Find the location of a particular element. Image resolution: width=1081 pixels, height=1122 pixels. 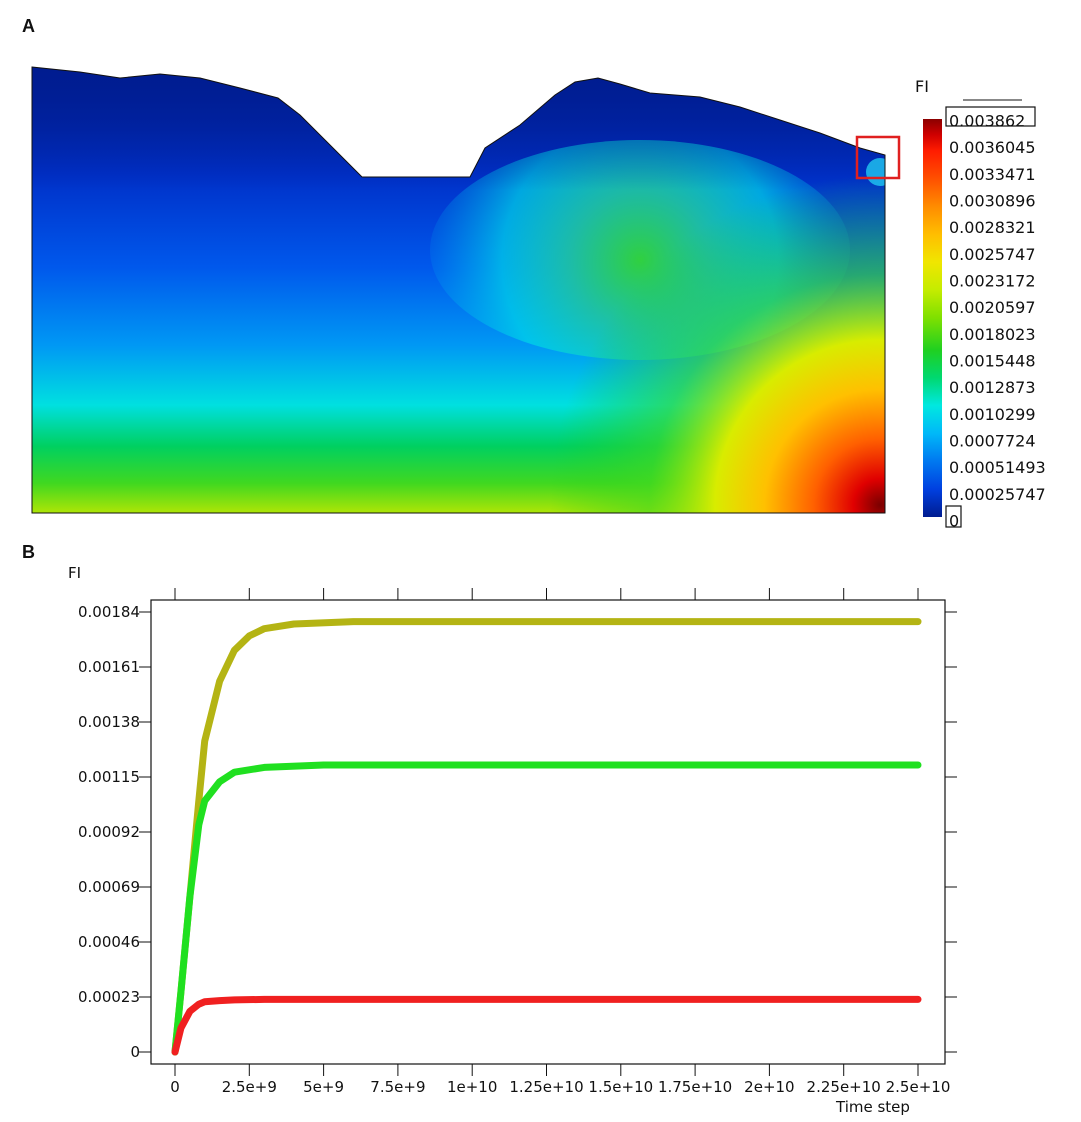

colorbar-min-box is located at coordinates (953, 516).